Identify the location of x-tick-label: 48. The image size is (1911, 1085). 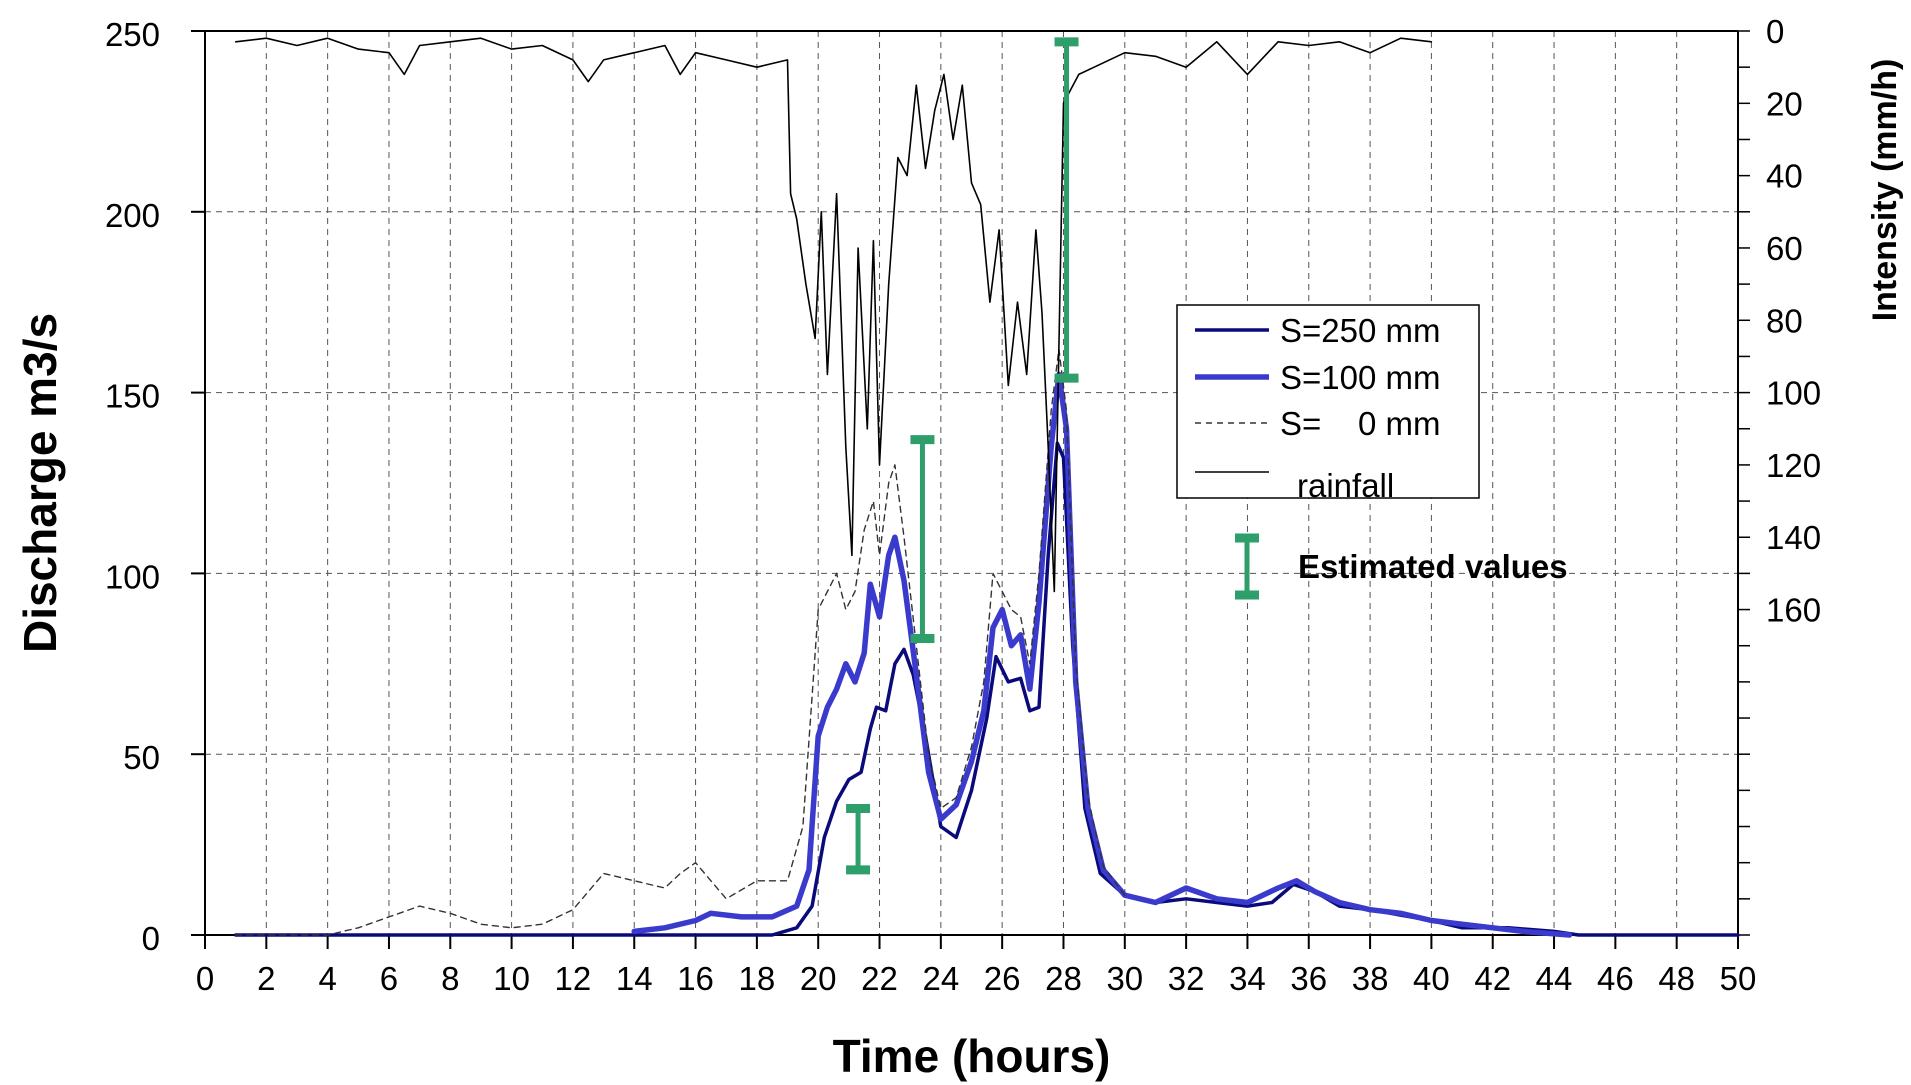
(1676, 978).